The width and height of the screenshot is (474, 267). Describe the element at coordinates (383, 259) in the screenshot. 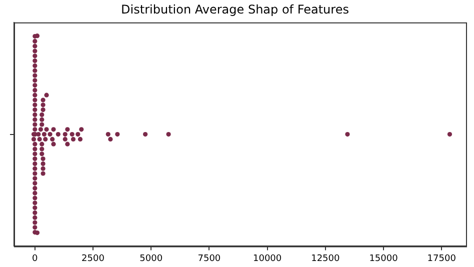

I see `x-tick-label: 15000` at that location.